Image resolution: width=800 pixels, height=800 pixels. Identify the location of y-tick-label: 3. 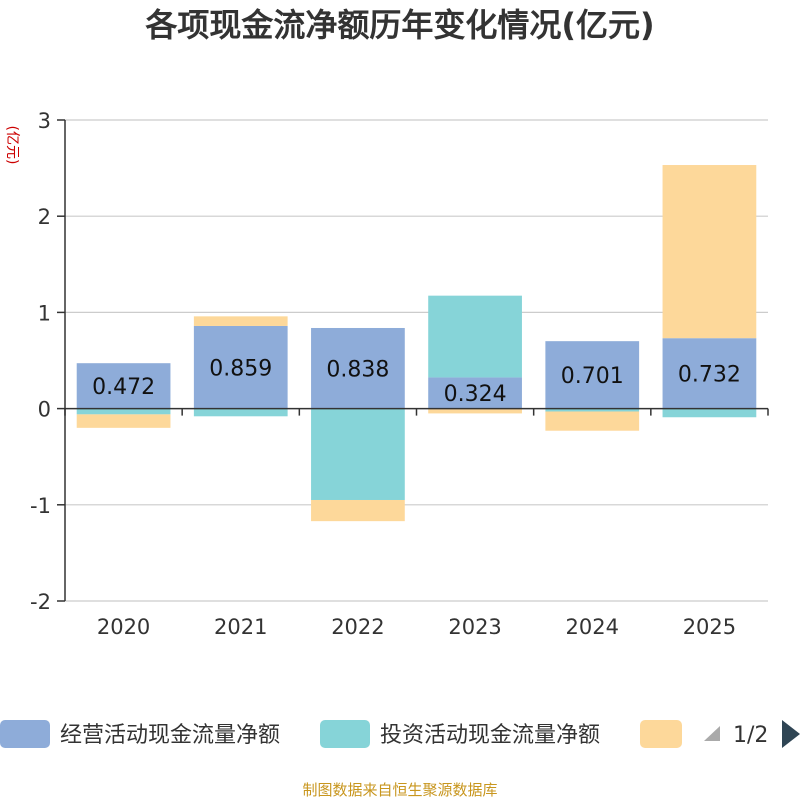
(44, 121).